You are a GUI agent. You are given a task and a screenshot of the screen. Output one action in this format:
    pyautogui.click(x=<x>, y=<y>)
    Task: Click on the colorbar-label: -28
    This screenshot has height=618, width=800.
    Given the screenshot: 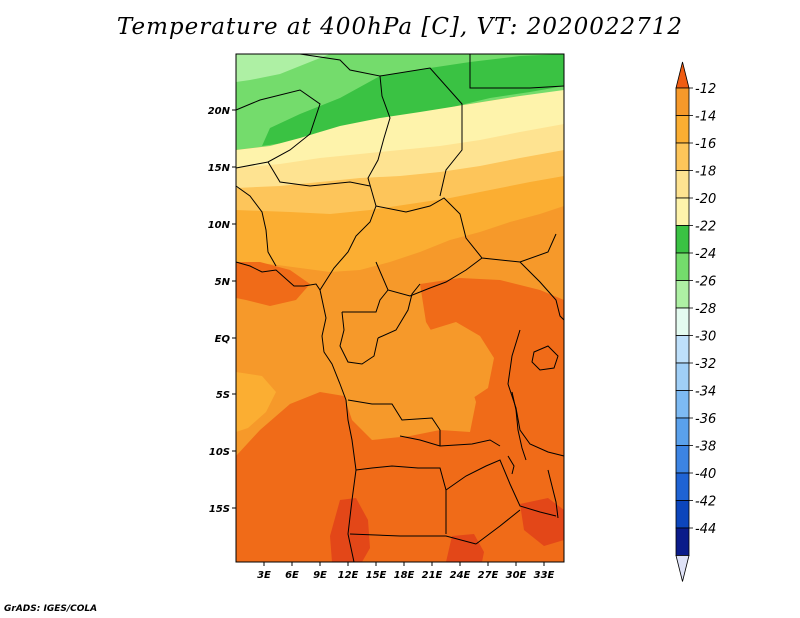 What is the action you would take?
    pyautogui.click(x=705, y=309)
    